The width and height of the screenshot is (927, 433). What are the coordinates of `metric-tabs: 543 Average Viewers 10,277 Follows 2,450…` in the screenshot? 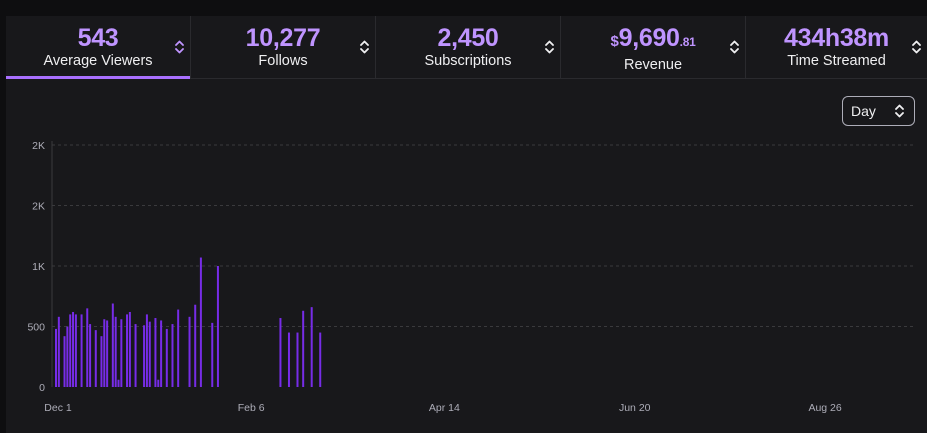 It's located at (466, 47).